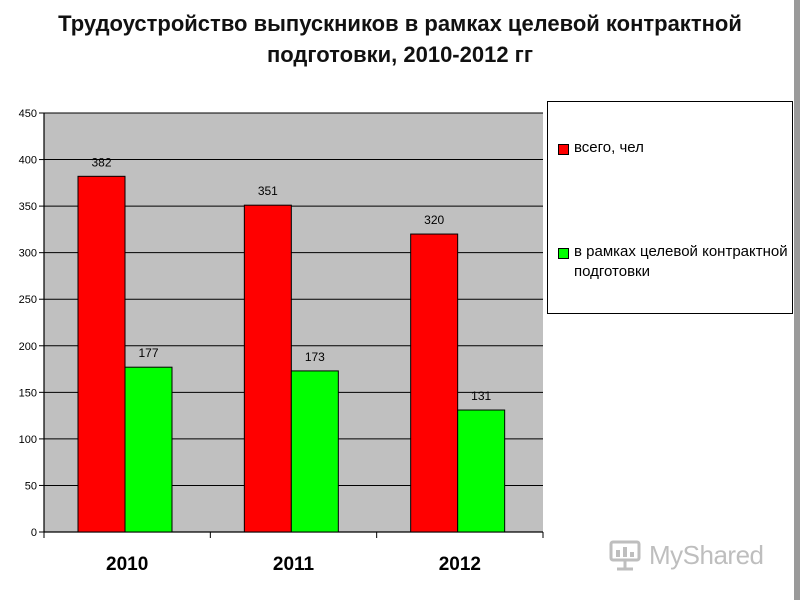 The height and width of the screenshot is (600, 800). What do you see at coordinates (434, 220) in the screenshot?
I see `data-label: 320` at bounding box center [434, 220].